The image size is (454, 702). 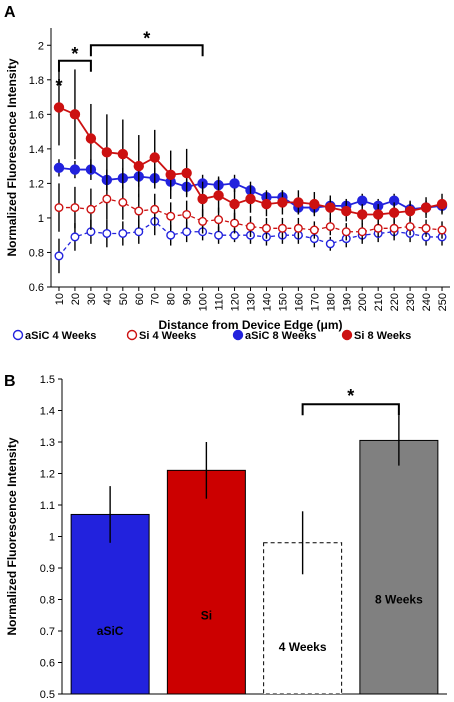 What do you see at coordinates (167, 336) in the screenshot?
I see `legend-label: Si 4 Weeks` at bounding box center [167, 336].